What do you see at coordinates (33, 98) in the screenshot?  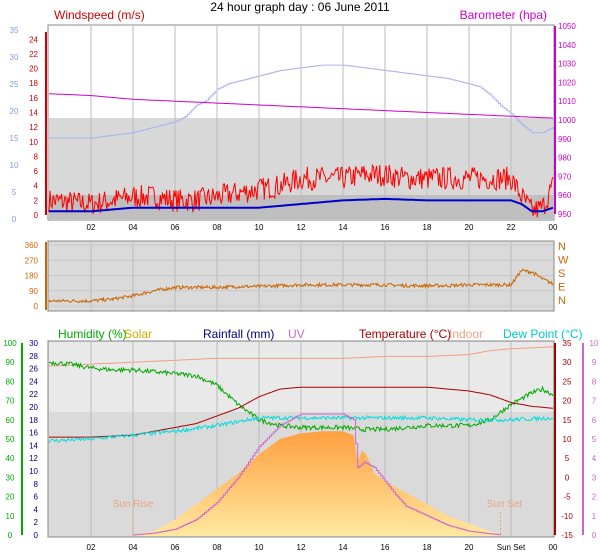 I see `windspeed-y-tick: 16` at bounding box center [33, 98].